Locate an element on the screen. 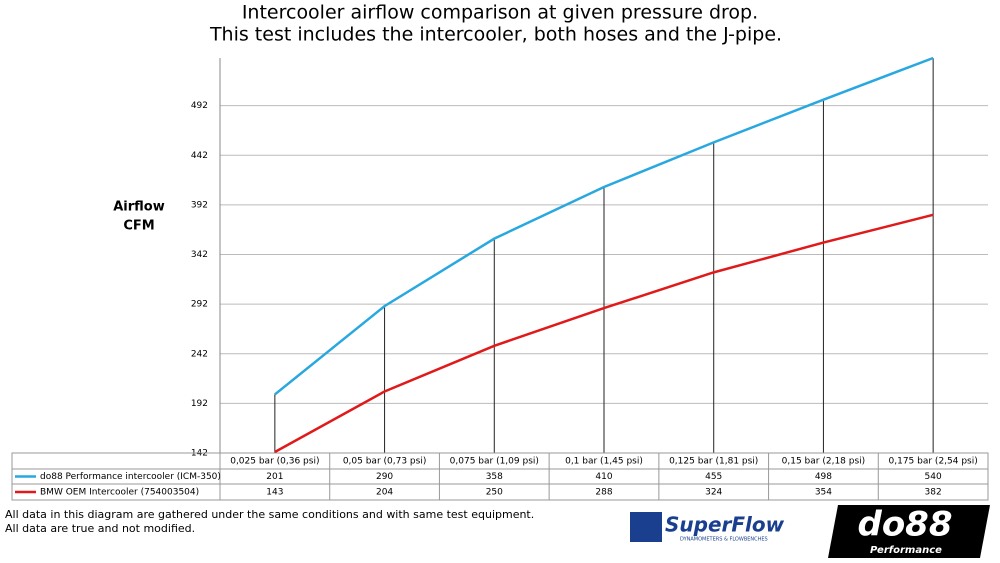  table-value: 540 is located at coordinates (933, 477).